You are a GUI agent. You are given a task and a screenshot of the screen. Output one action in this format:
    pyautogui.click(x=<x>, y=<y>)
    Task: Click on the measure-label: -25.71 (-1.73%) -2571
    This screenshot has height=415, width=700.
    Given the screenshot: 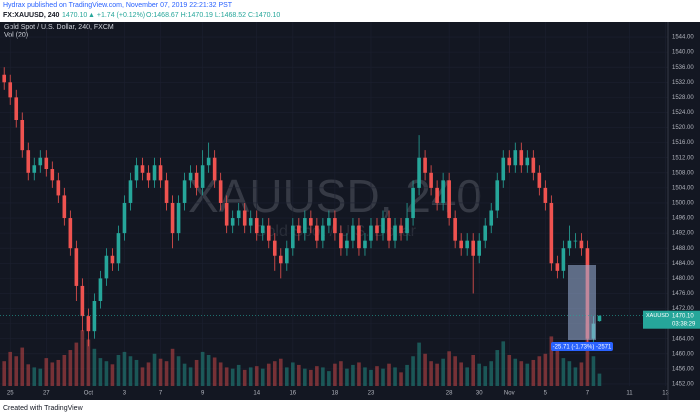 What is the action you would take?
    pyautogui.click(x=582, y=348)
    